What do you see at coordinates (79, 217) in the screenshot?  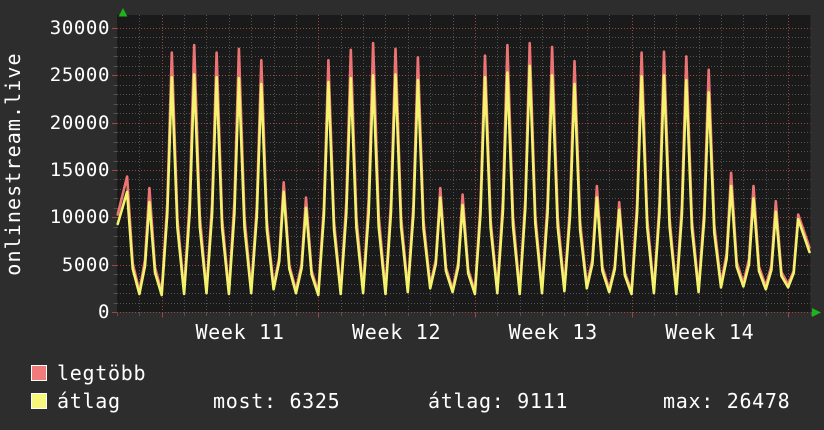 I see `y-axis-tick-label: 10000` at bounding box center [79, 217].